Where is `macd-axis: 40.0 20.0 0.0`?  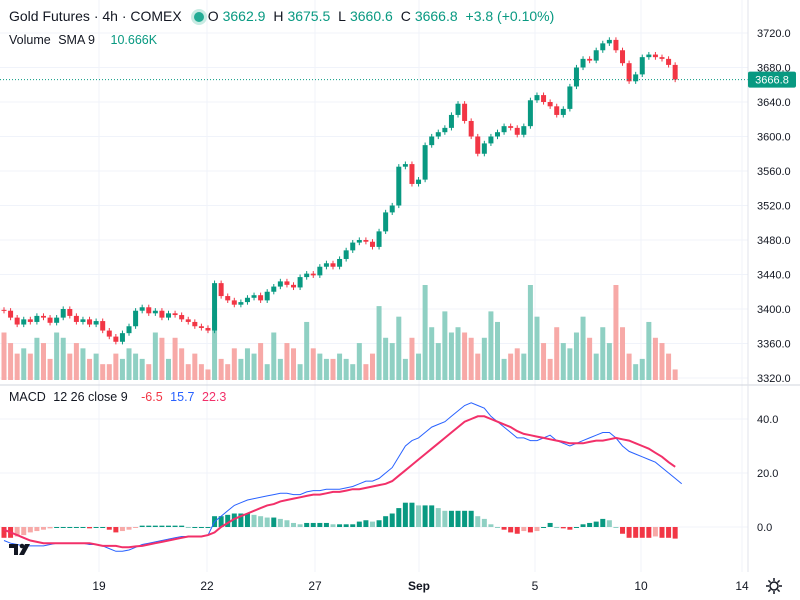 macd-axis: 40.0 20.0 0.0 is located at coordinates (767, 474).